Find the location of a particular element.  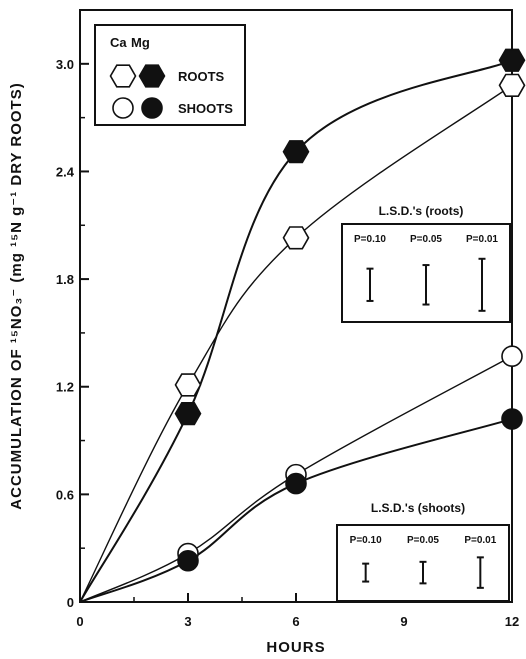

lsd_shoots-p-label: P=0.10 is located at coordinates (366, 540).